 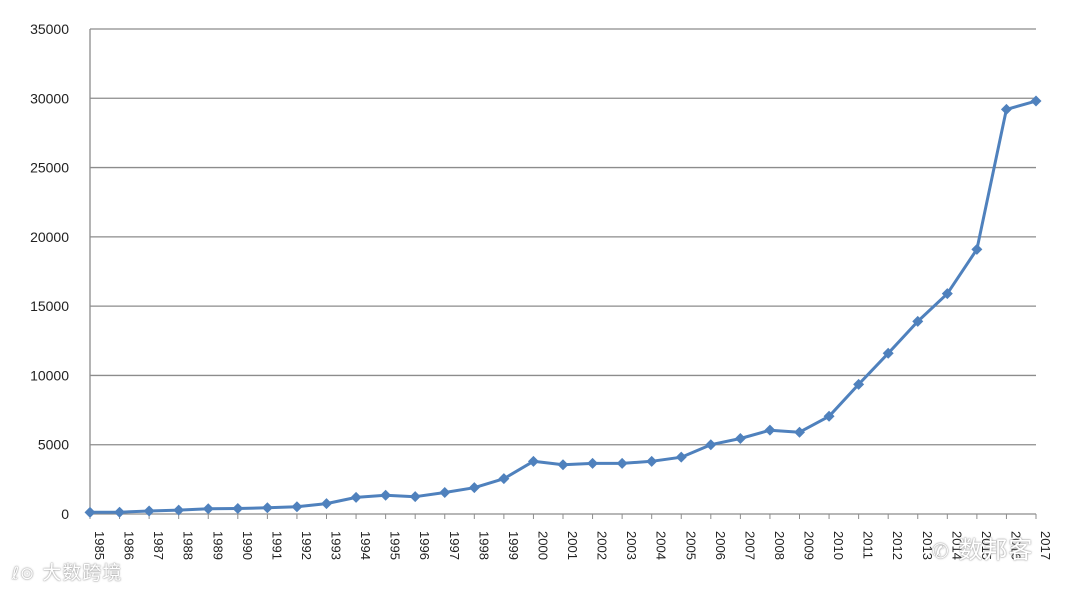 What do you see at coordinates (158, 545) in the screenshot?
I see `x-tick-label: 1987` at bounding box center [158, 545].